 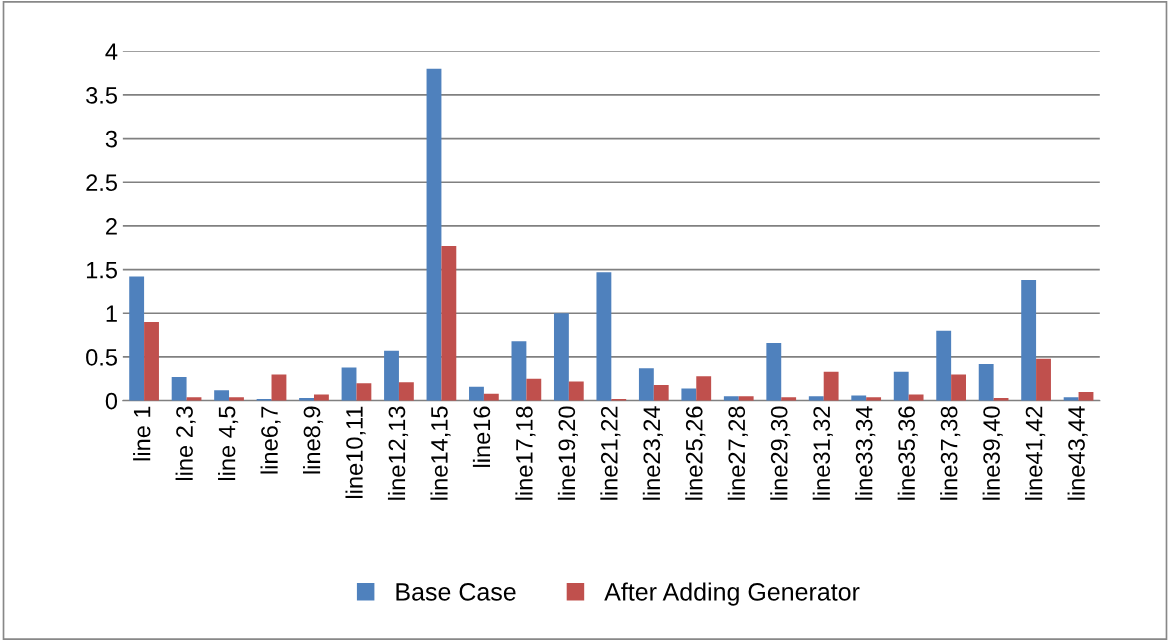 What do you see at coordinates (652, 453) in the screenshot?
I see `x-tick-label: line23,24` at bounding box center [652, 453].